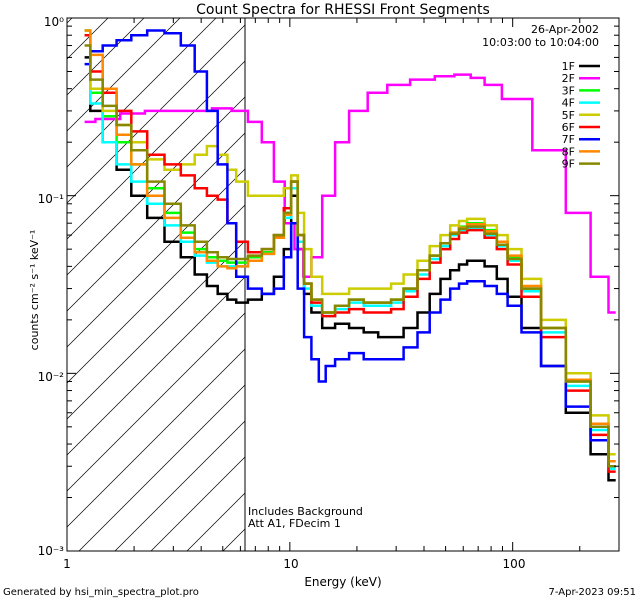  What do you see at coordinates (565, 29) in the screenshot?
I see `date-label: 26-Apr-2002` at bounding box center [565, 29].